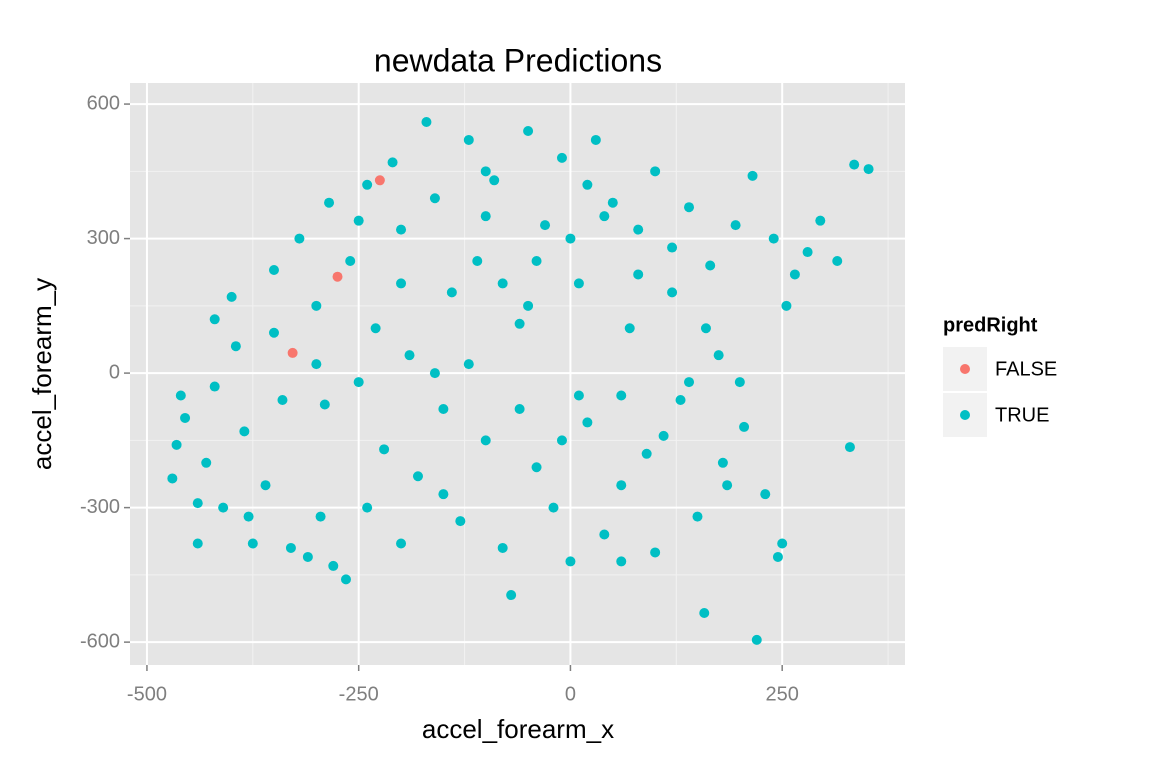 The image size is (1152, 768). I want to click on x-tick-label: -500, so click(147, 694).